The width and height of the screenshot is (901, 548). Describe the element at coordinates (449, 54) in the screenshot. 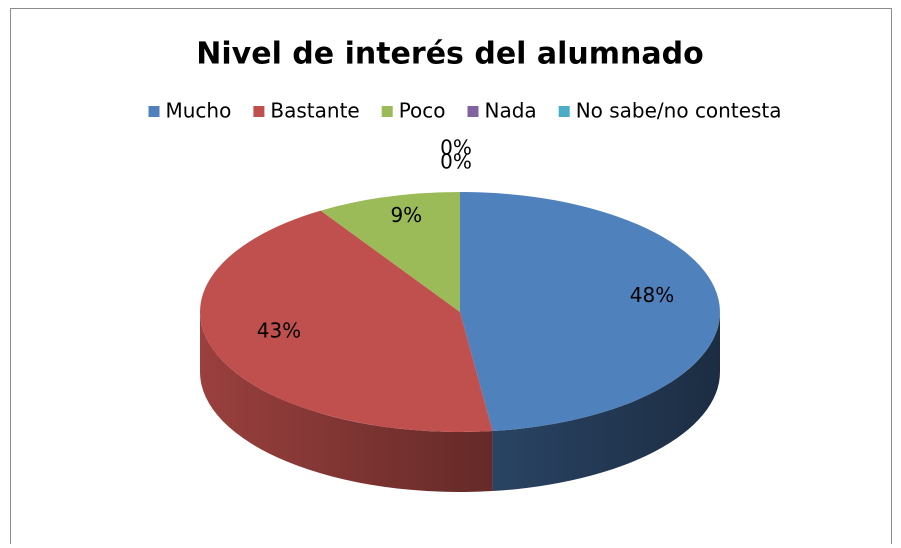

I see `chart-title: Nivel de interés del alumnado` at that location.